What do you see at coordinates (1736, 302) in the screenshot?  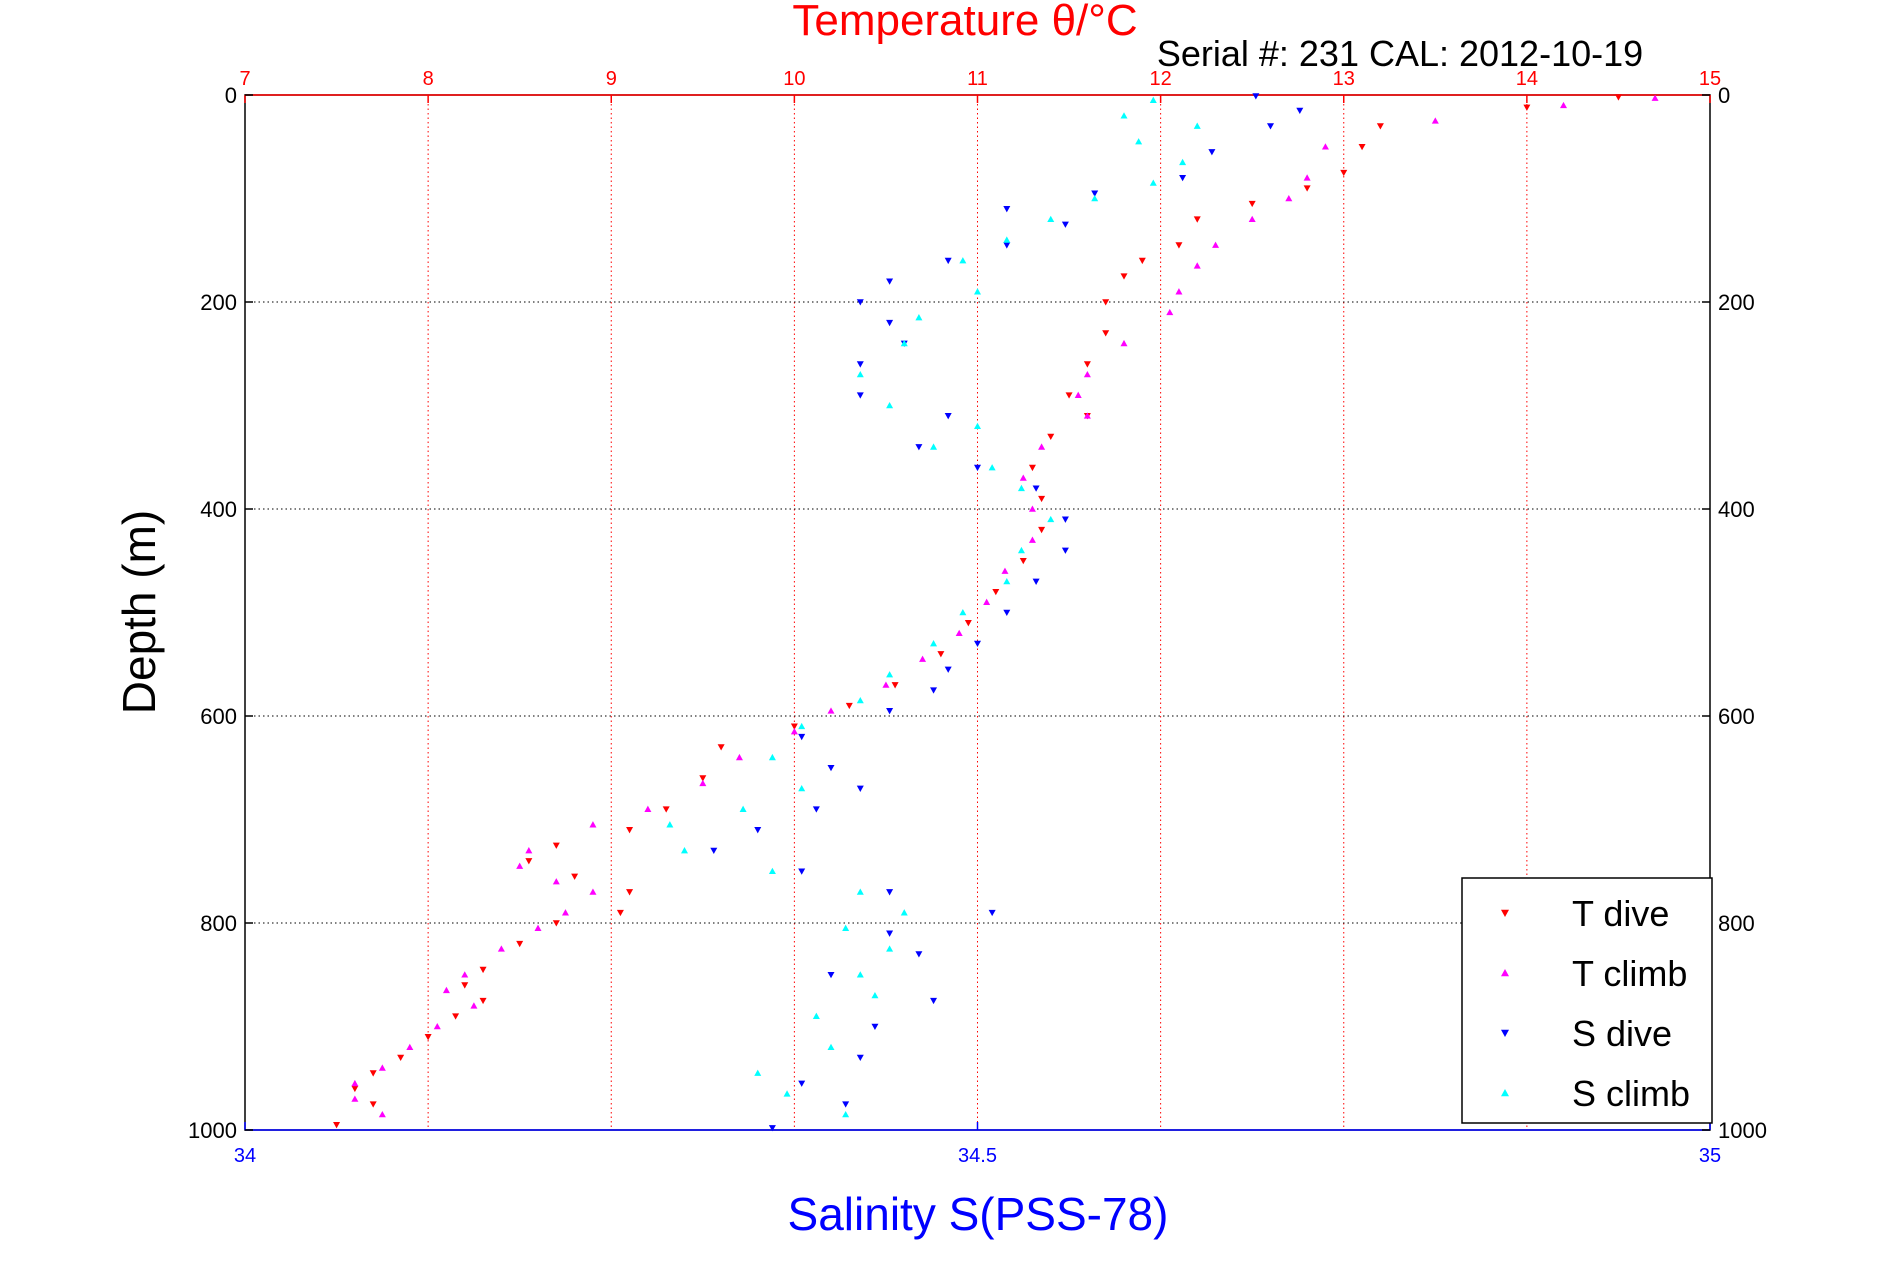 I see `depth-tick-label-right: 200` at bounding box center [1736, 302].